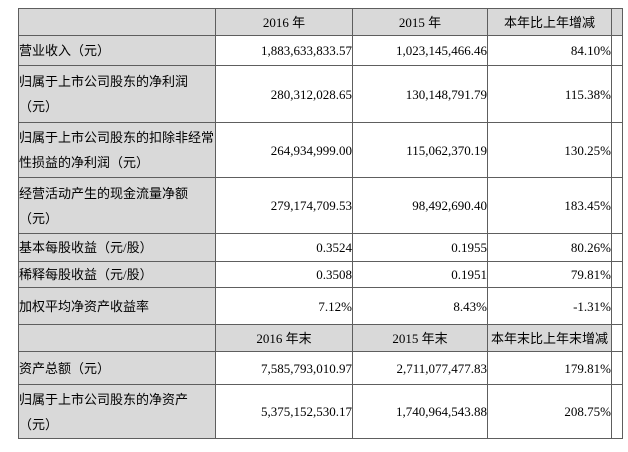  What do you see at coordinates (117, 274) in the screenshot?
I see `row-label-diluted-eps: 稀释每股收益（元/股）` at bounding box center [117, 274].